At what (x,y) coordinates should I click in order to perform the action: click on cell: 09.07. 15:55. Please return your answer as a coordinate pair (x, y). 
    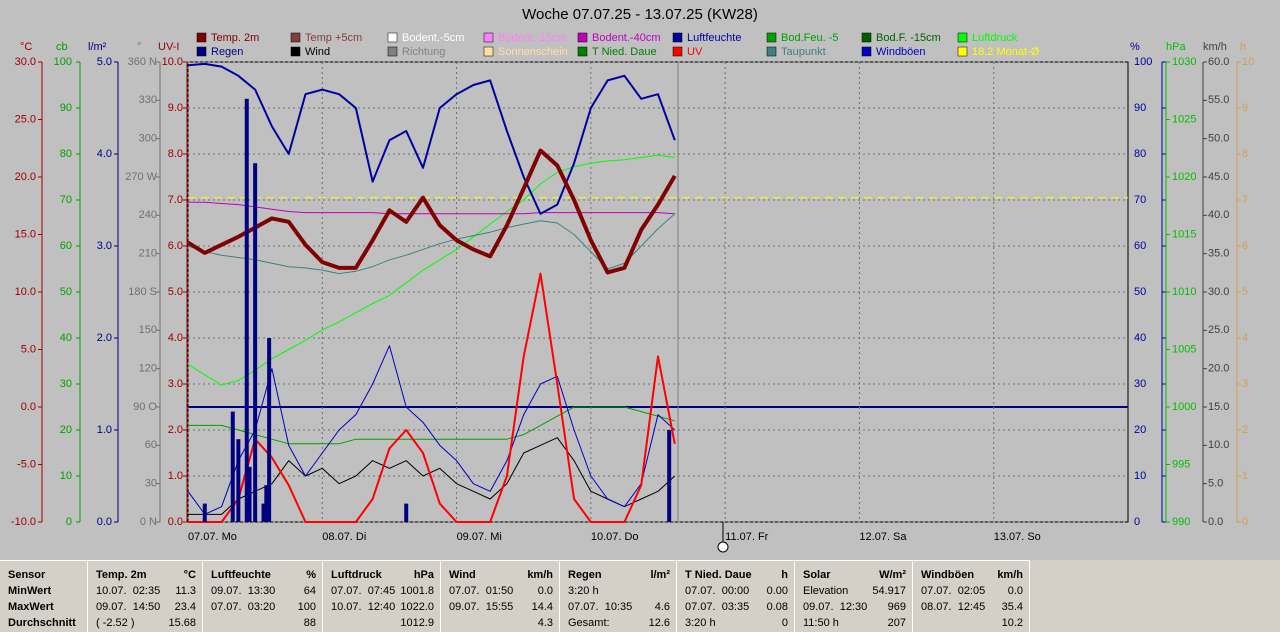
    Looking at the image, I should click on (481, 607).